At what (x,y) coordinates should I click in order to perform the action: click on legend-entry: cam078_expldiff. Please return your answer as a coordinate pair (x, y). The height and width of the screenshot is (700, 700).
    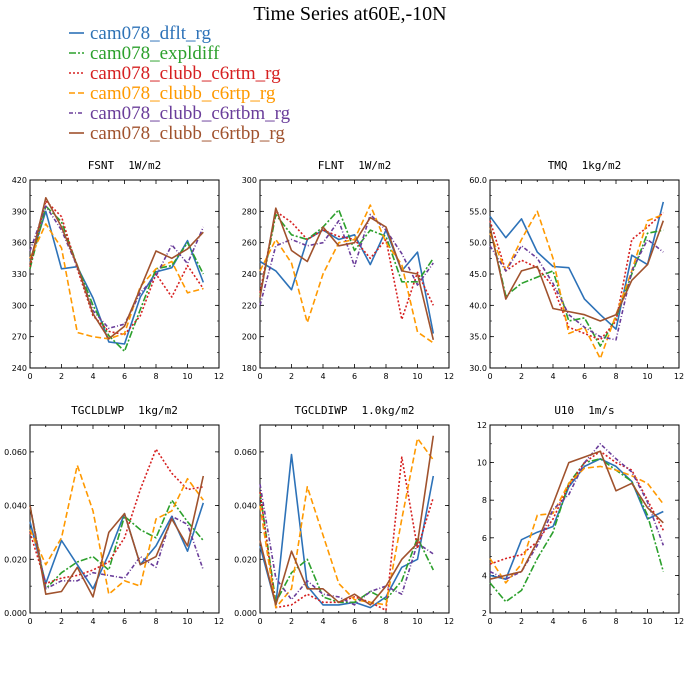
    Looking at the image, I should click on (144, 53).